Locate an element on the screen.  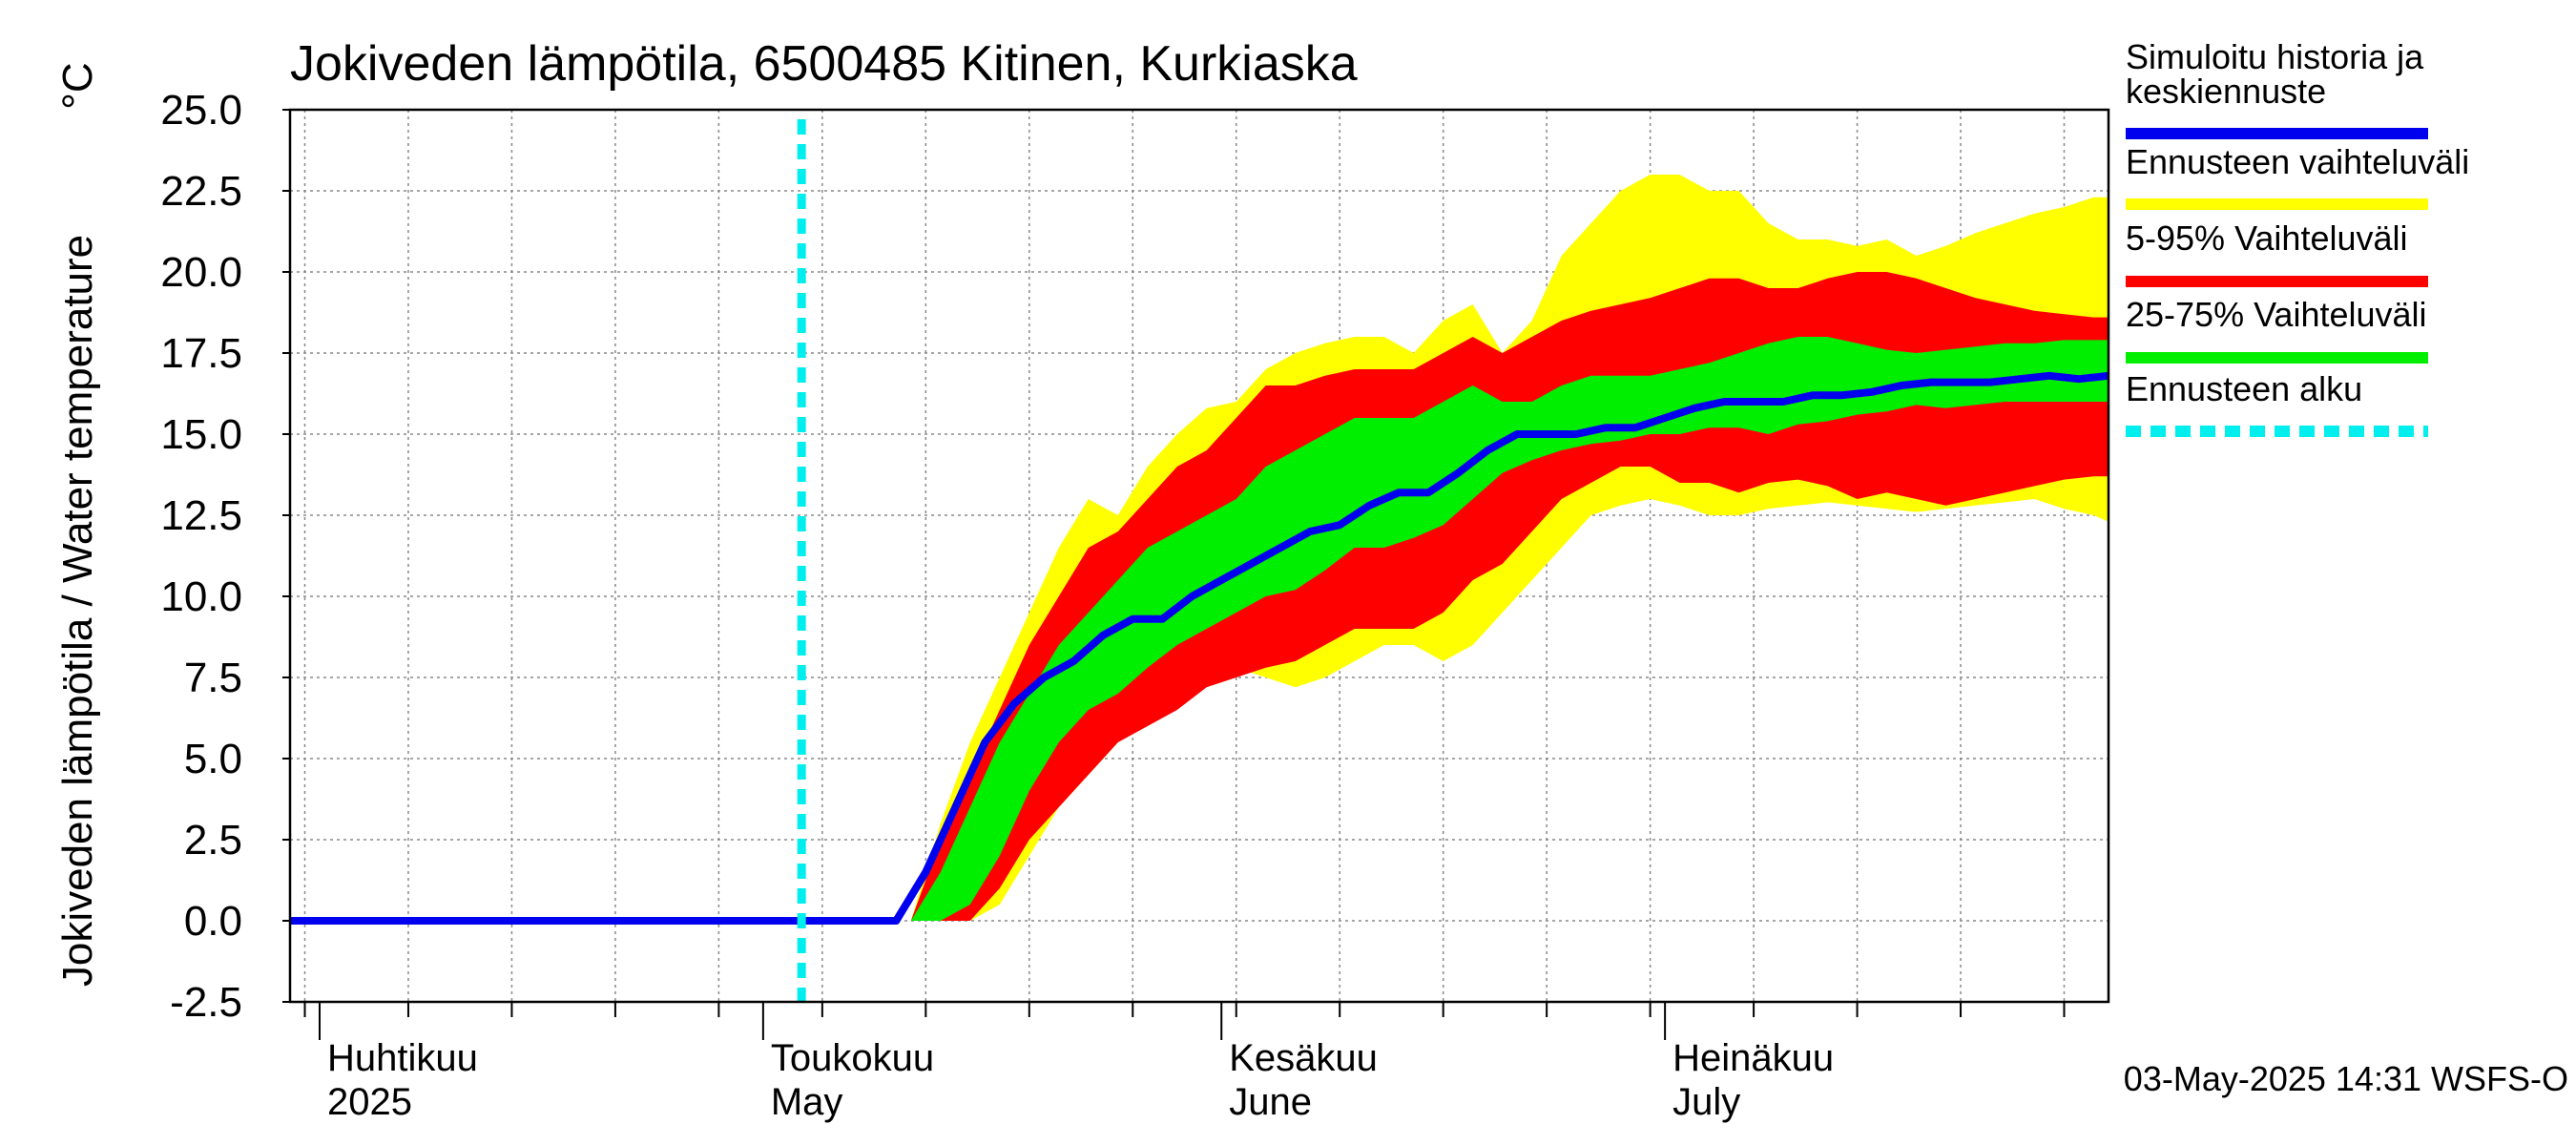
legend-label: 25-75% Vaihteluväli is located at coordinates (2276, 314).